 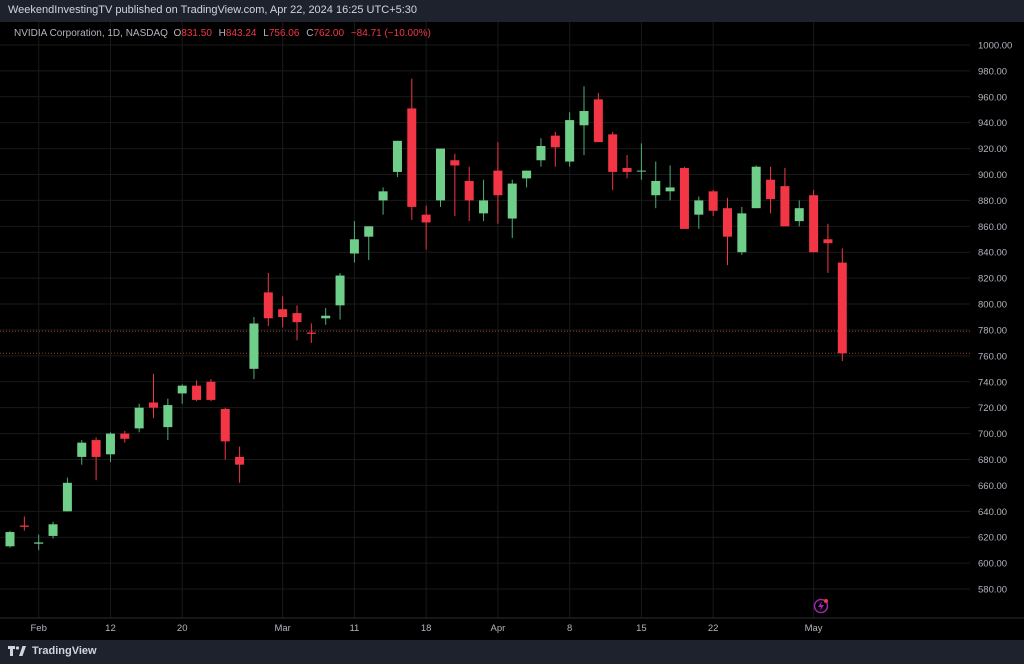 What do you see at coordinates (310, 33) in the screenshot?
I see `close-label: C` at bounding box center [310, 33].